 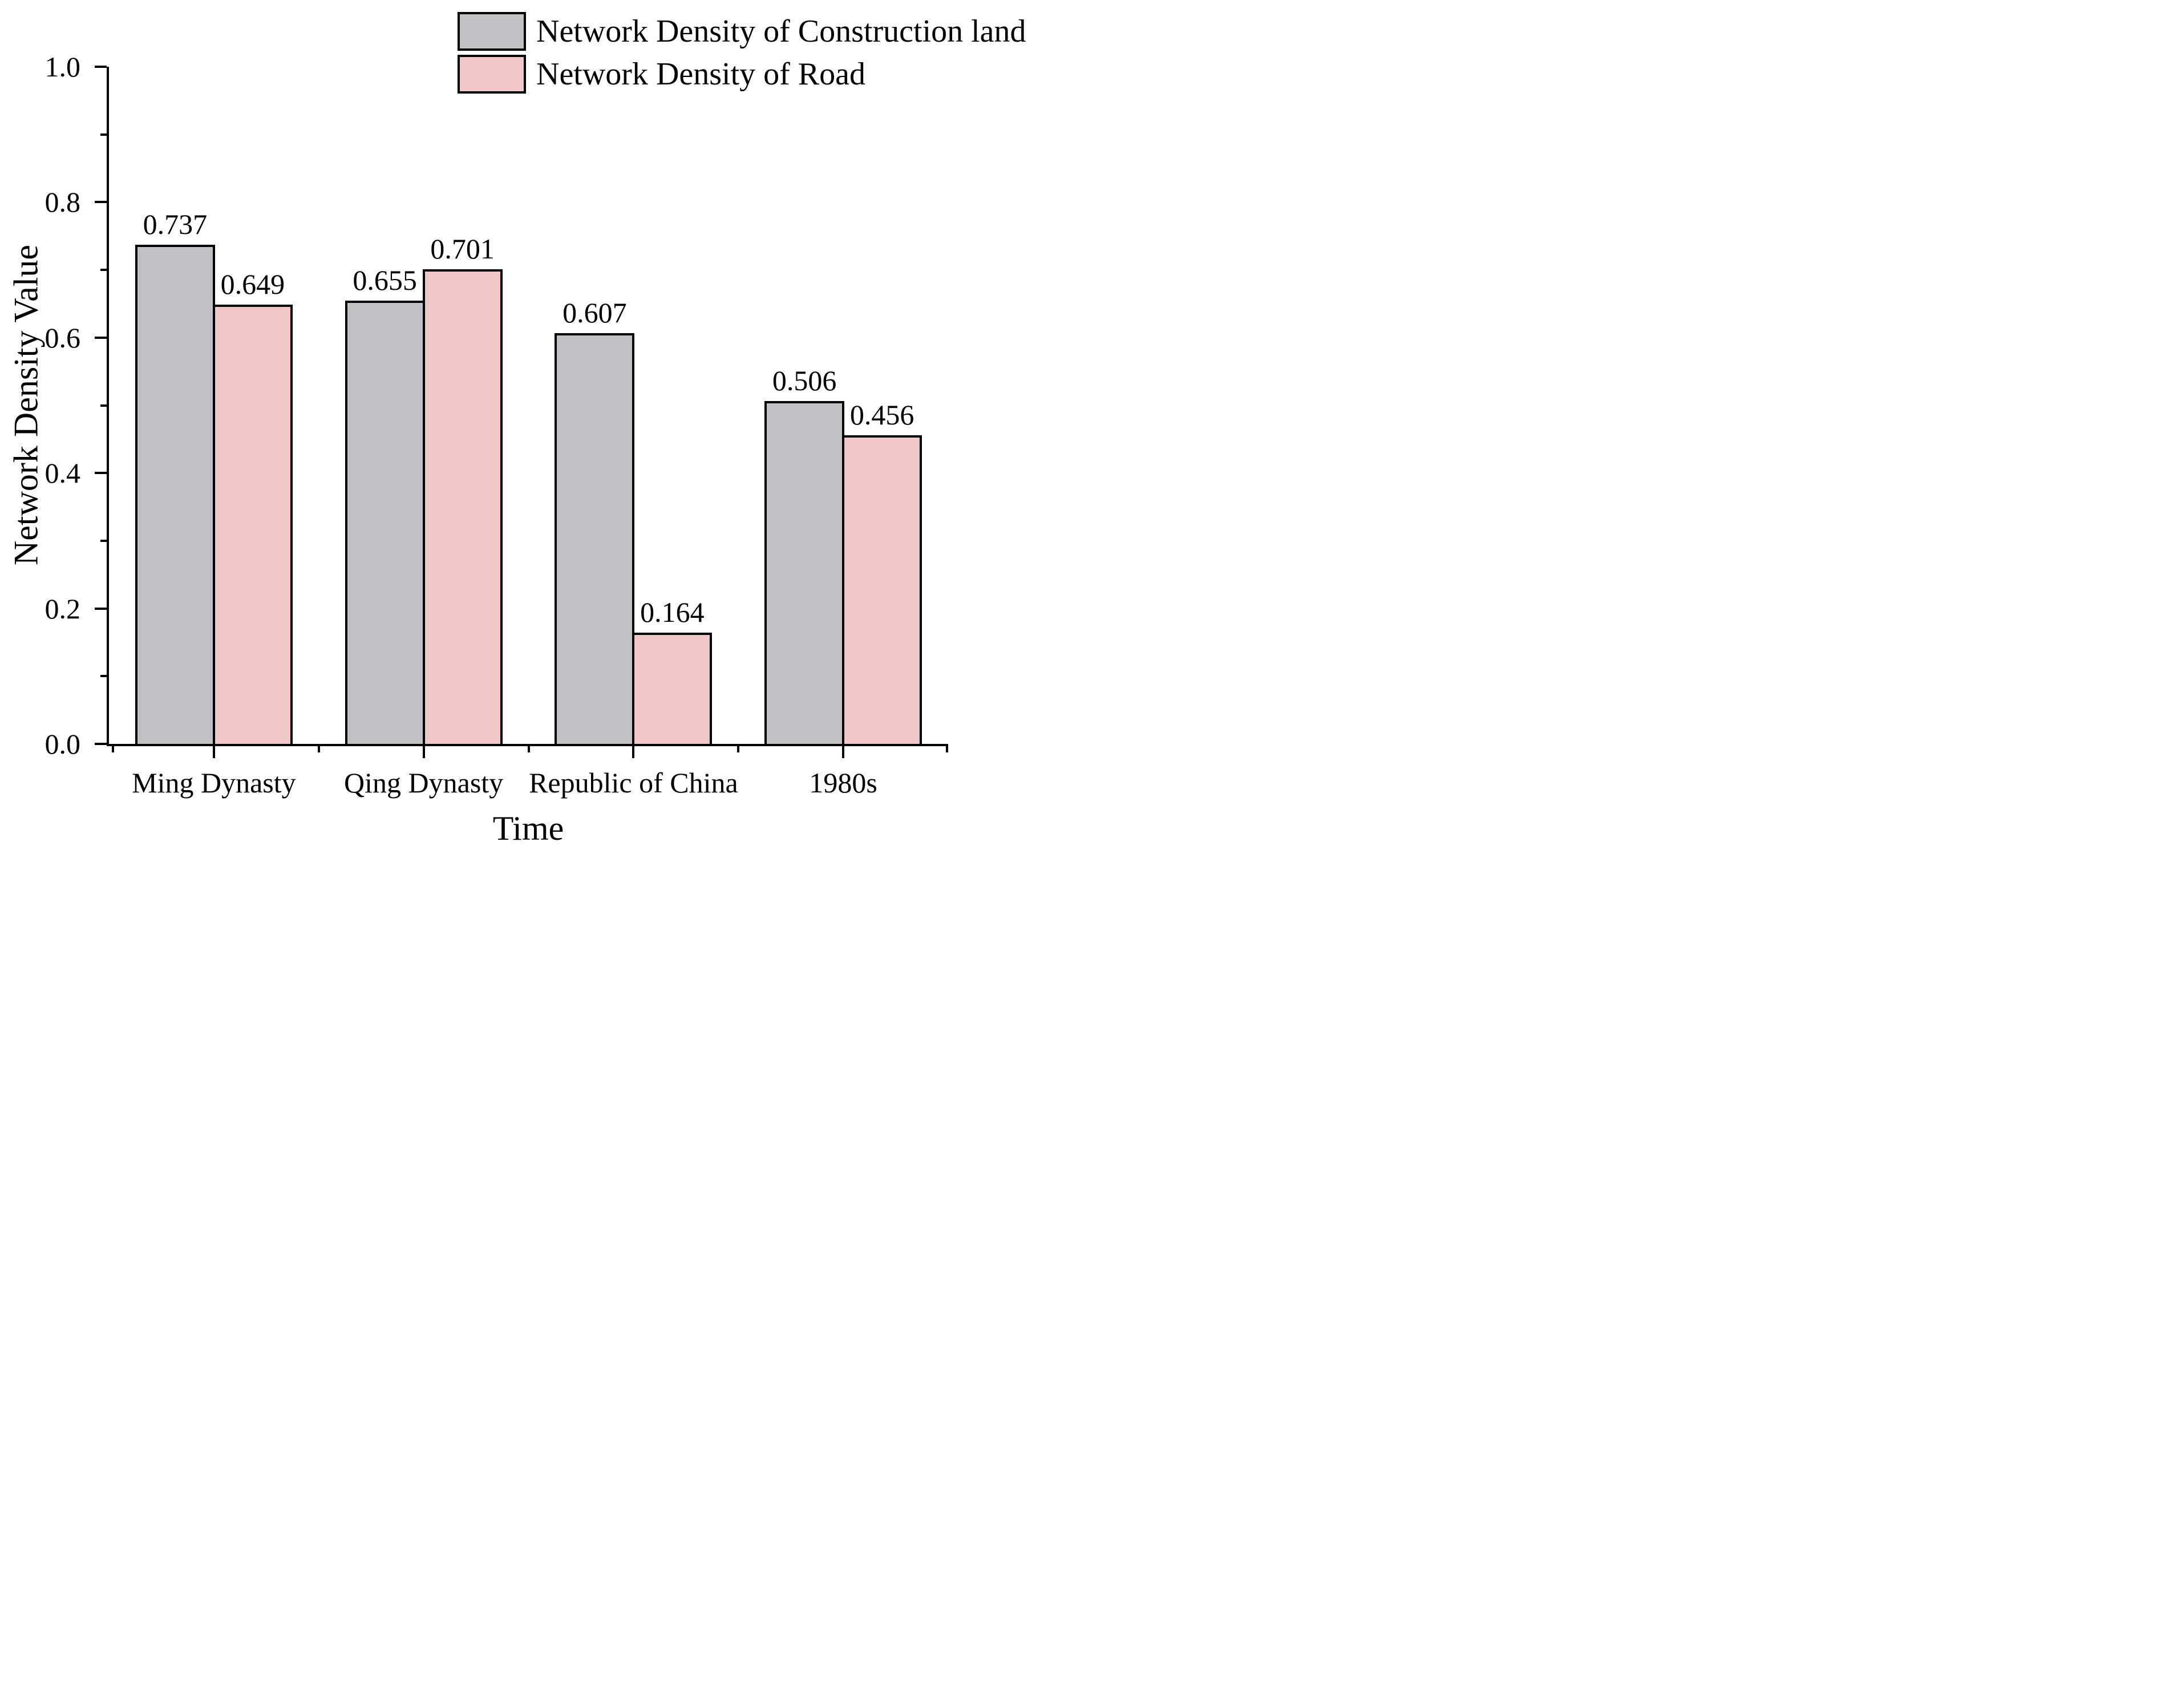 I want to click on legend-label-road: Network Density of Road, so click(x=701, y=74).